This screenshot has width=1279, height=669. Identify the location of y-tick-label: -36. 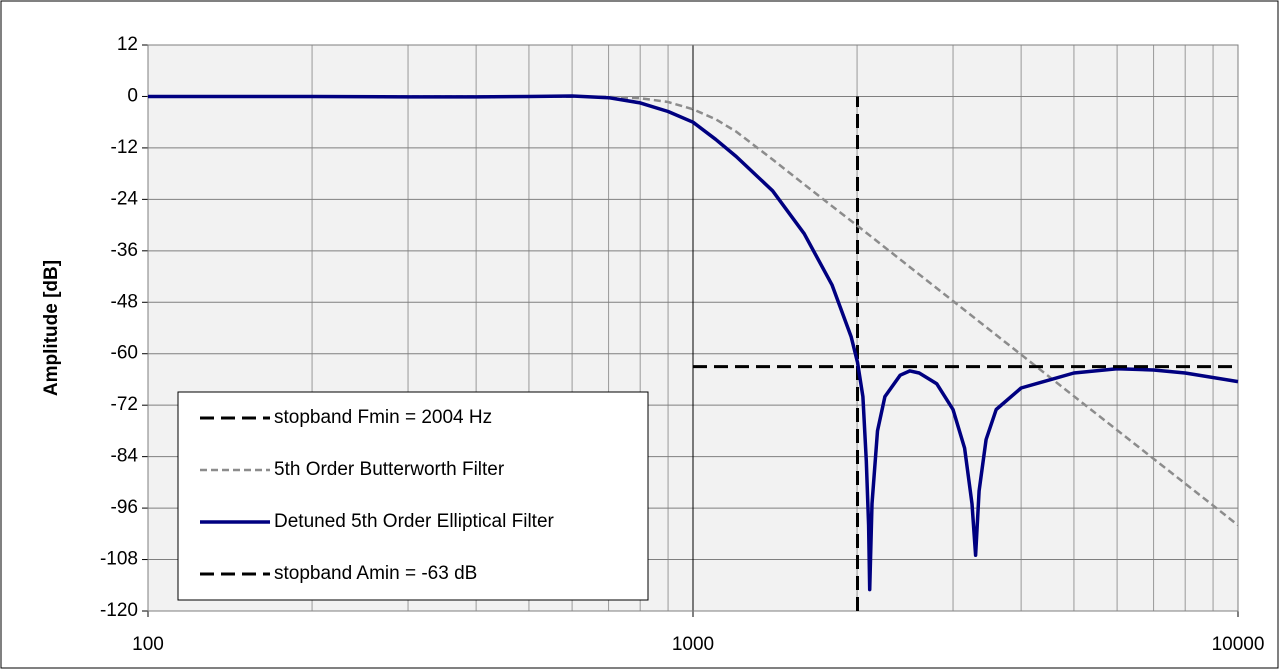
(124, 250).